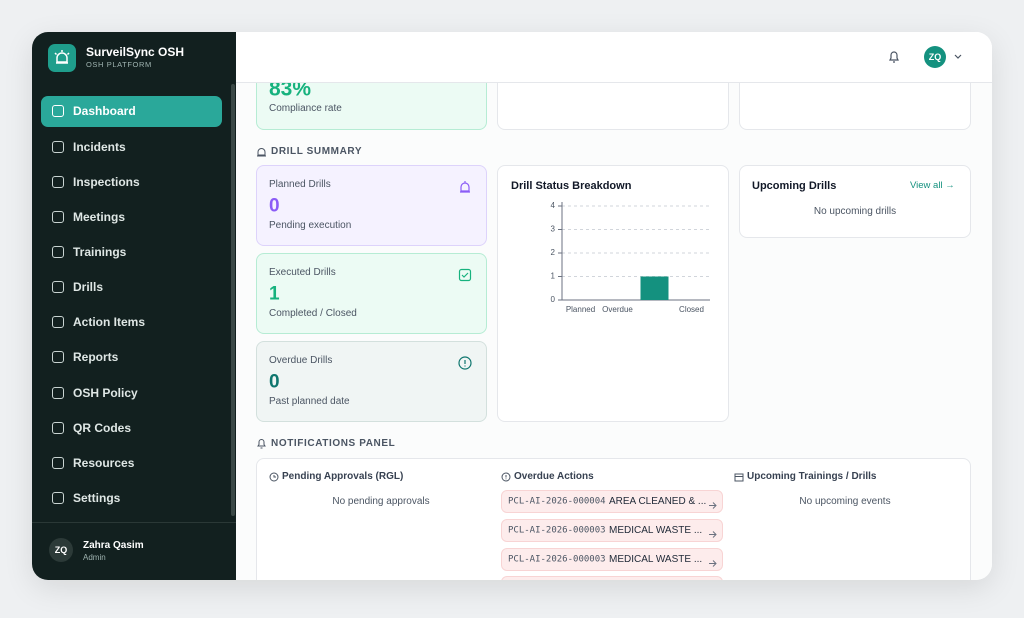  Describe the element at coordinates (302, 272) in the screenshot. I see `card-title: Executed Drills` at that location.